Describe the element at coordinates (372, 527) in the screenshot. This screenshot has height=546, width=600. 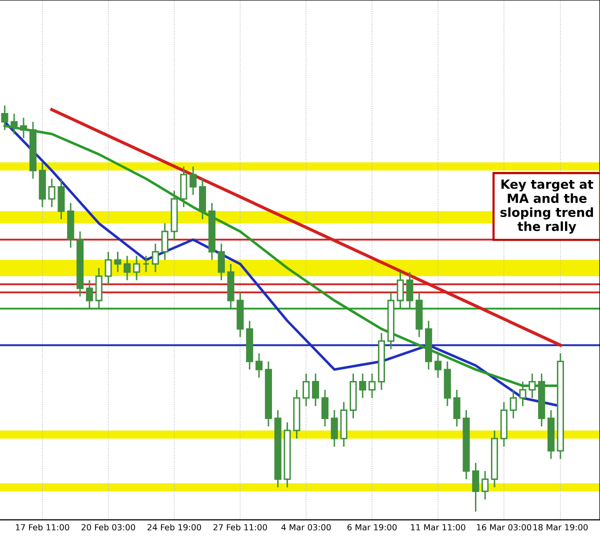
I see `x-tick-label: 6 Mar 19:00` at that location.